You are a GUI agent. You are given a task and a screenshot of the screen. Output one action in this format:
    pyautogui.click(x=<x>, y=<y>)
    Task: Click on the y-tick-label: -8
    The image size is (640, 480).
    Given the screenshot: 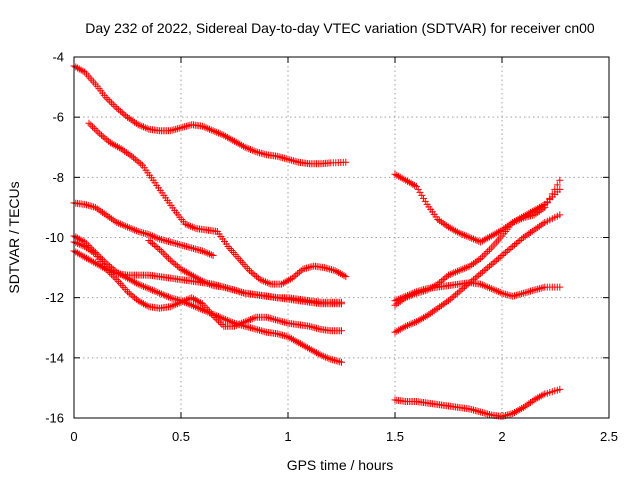 What is the action you would take?
    pyautogui.click(x=58, y=177)
    